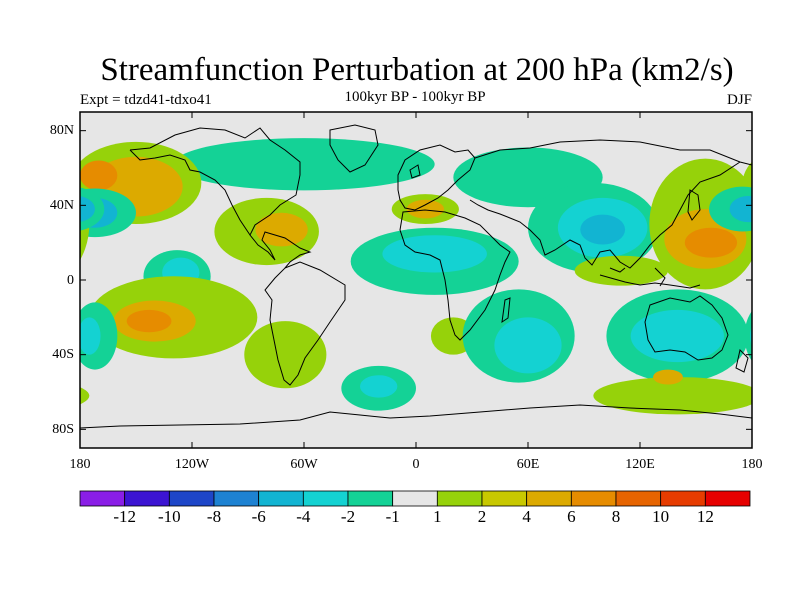  I want to click on field-australia-negative, so click(38, 335).